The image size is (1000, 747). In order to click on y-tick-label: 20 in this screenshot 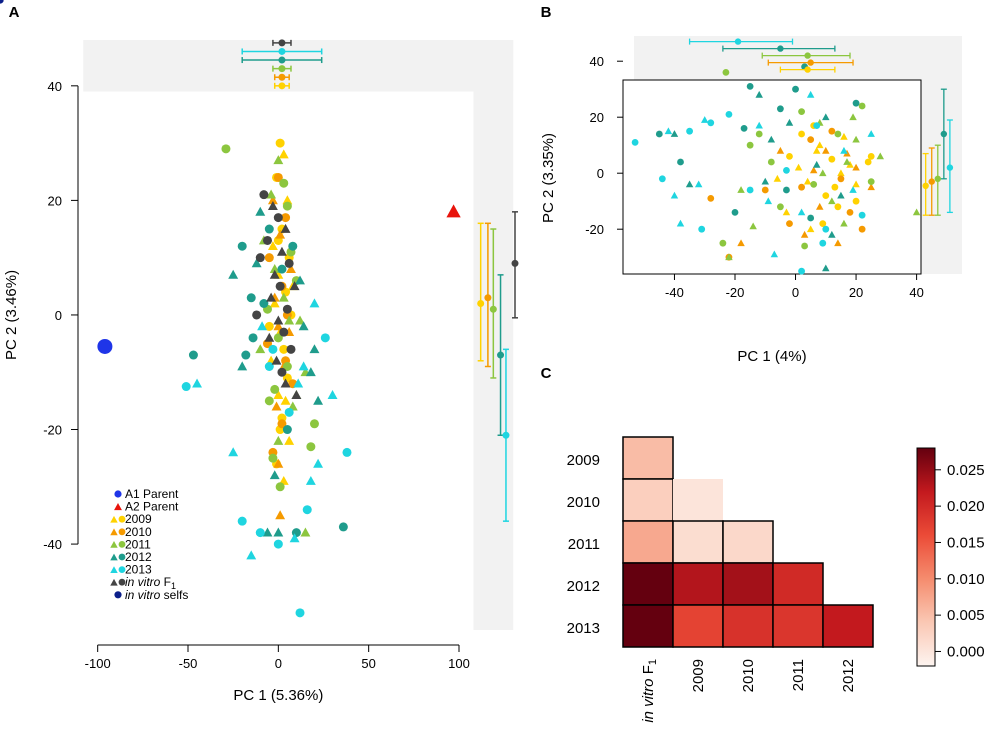, I will do `click(55, 200)`.